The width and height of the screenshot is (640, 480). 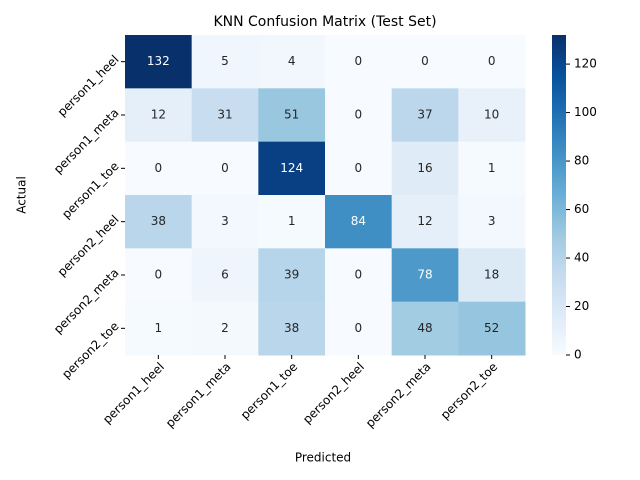 I want to click on cell-label: 52, so click(x=491, y=328).